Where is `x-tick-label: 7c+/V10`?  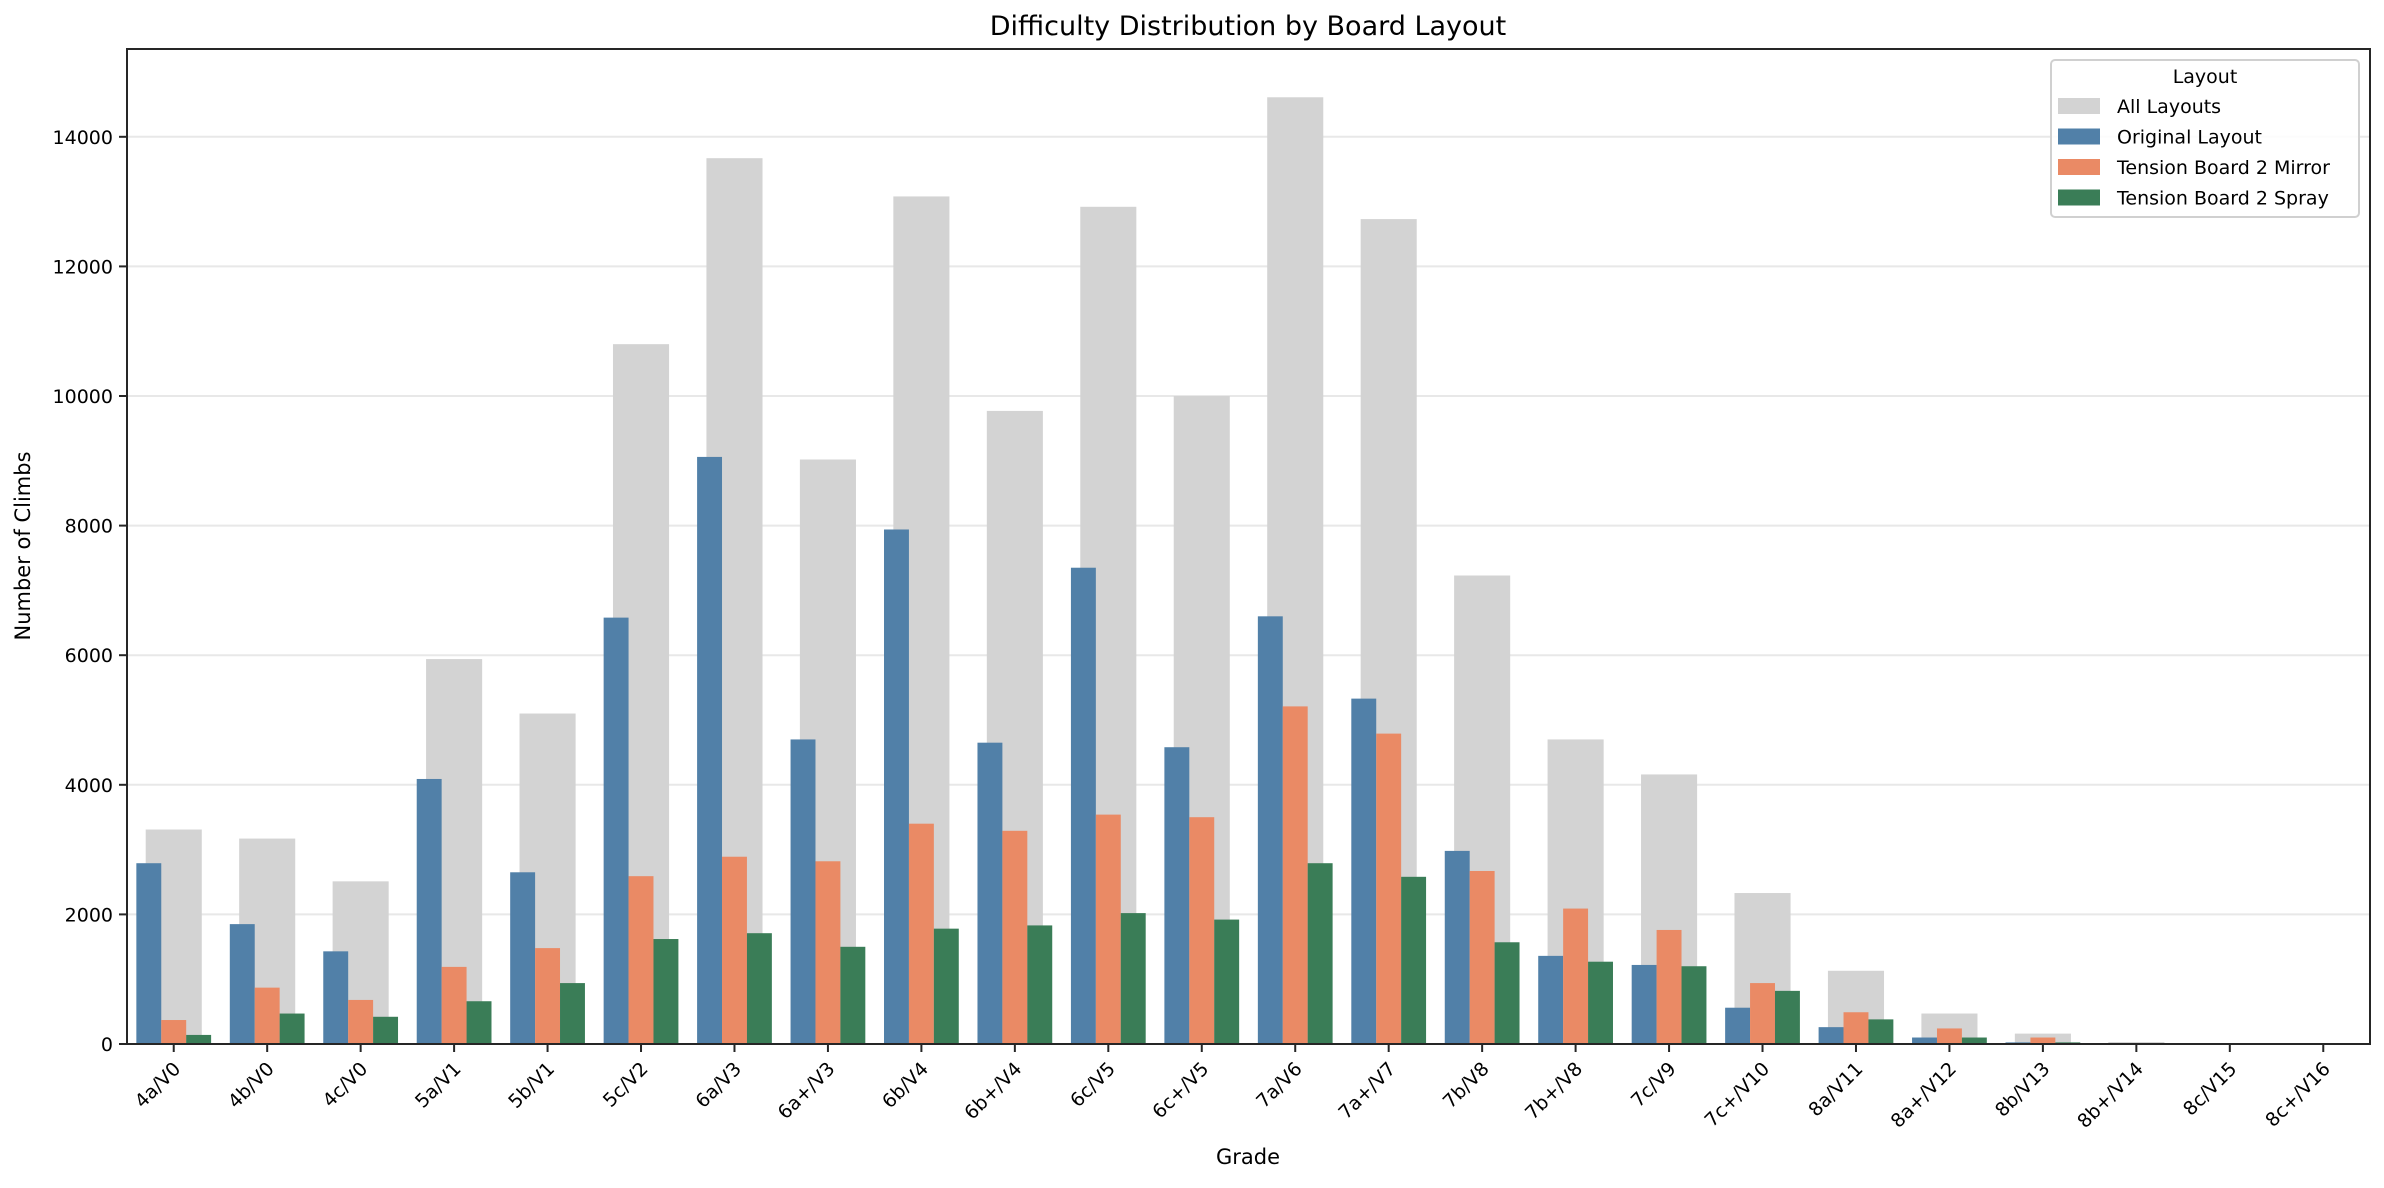
x-tick-label: 7c+/V10 is located at coordinates (1737, 1095).